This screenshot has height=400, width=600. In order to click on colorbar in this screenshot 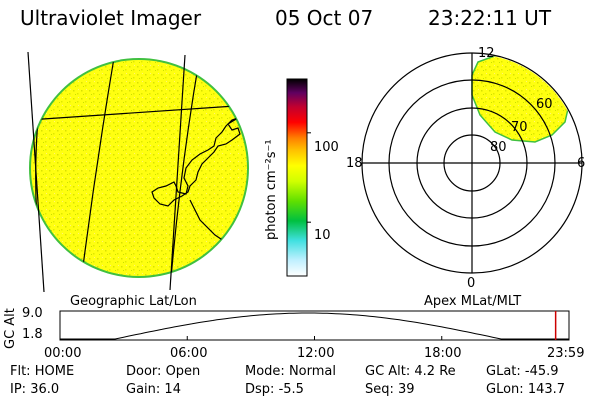, I will do `click(298, 177)`.